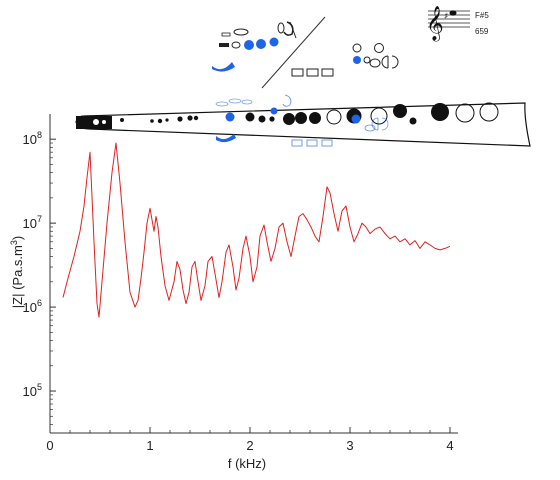 Image resolution: width=560 pixels, height=480 pixels. Describe the element at coordinates (32, 390) in the screenshot. I see `y-tick-label: 10⁵` at that location.